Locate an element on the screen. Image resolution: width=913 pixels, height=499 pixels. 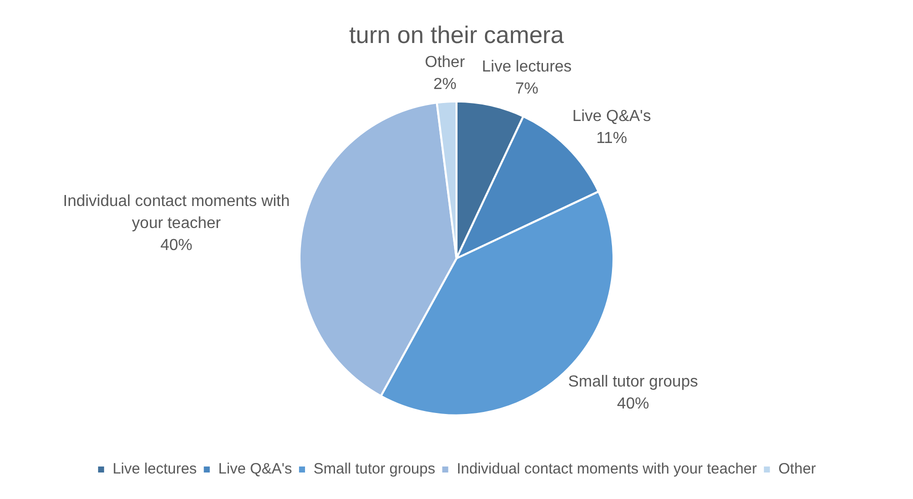
data-label: 2% is located at coordinates (444, 85).